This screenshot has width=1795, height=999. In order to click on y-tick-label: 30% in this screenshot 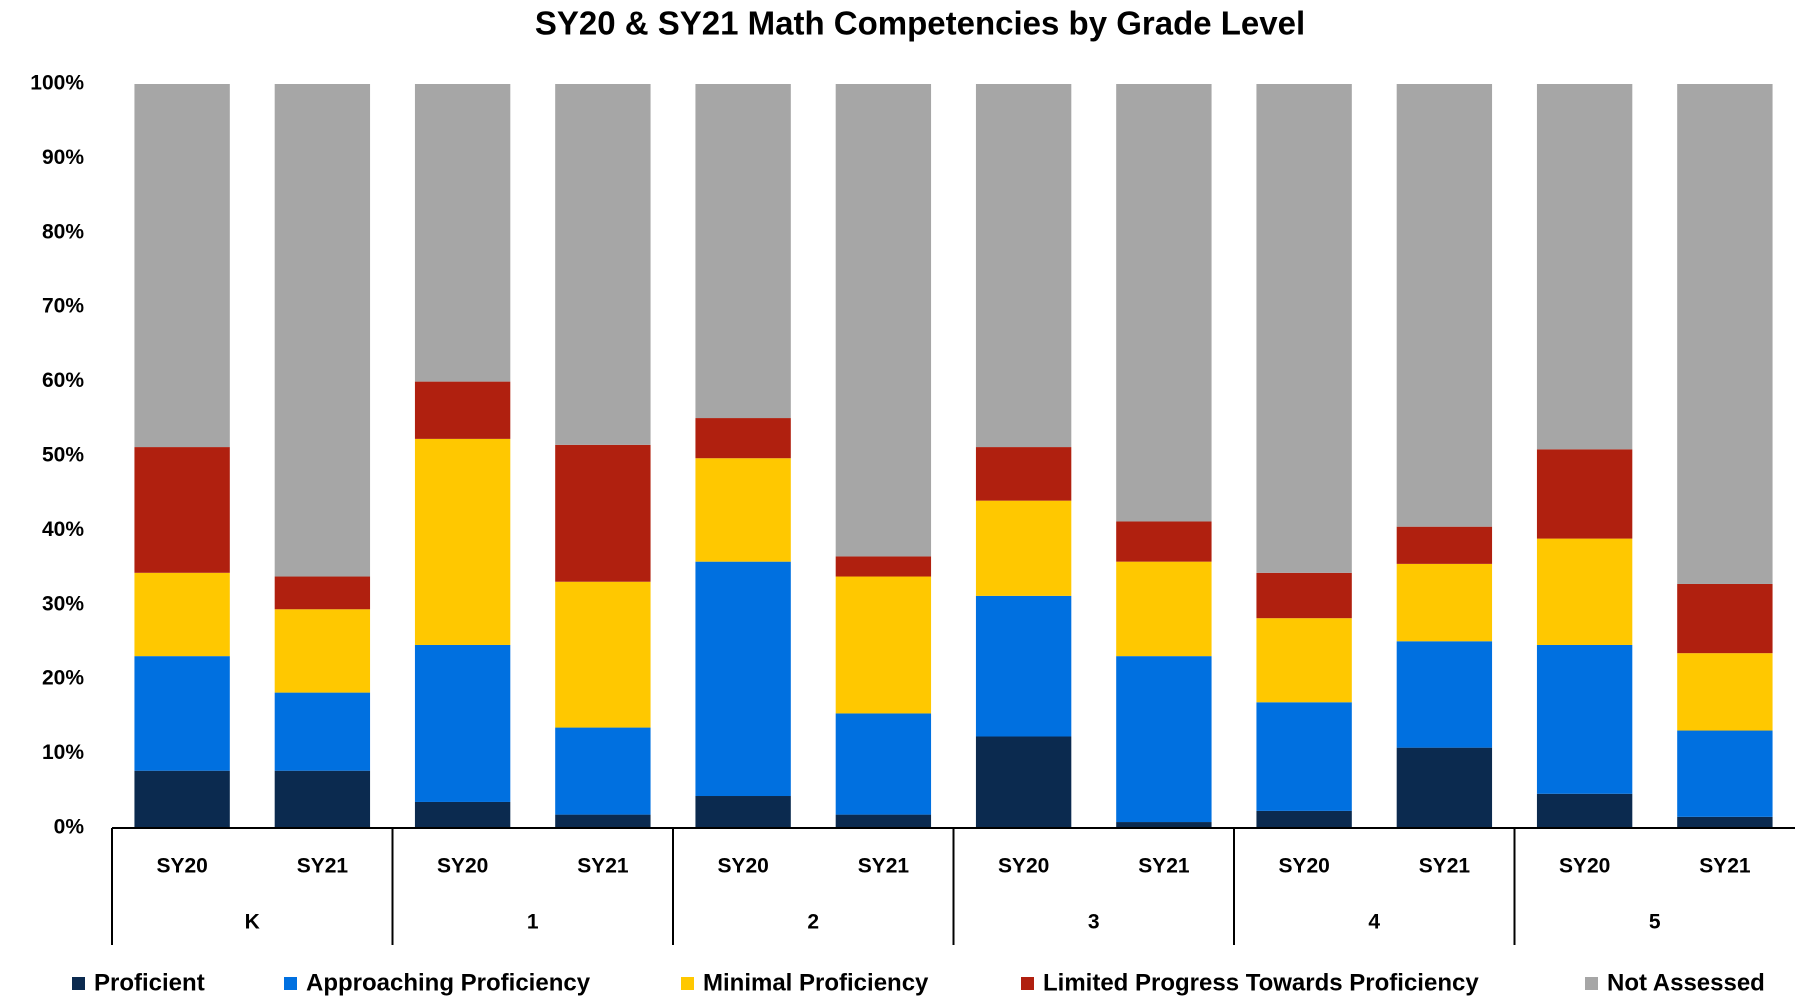, I will do `click(63, 603)`.